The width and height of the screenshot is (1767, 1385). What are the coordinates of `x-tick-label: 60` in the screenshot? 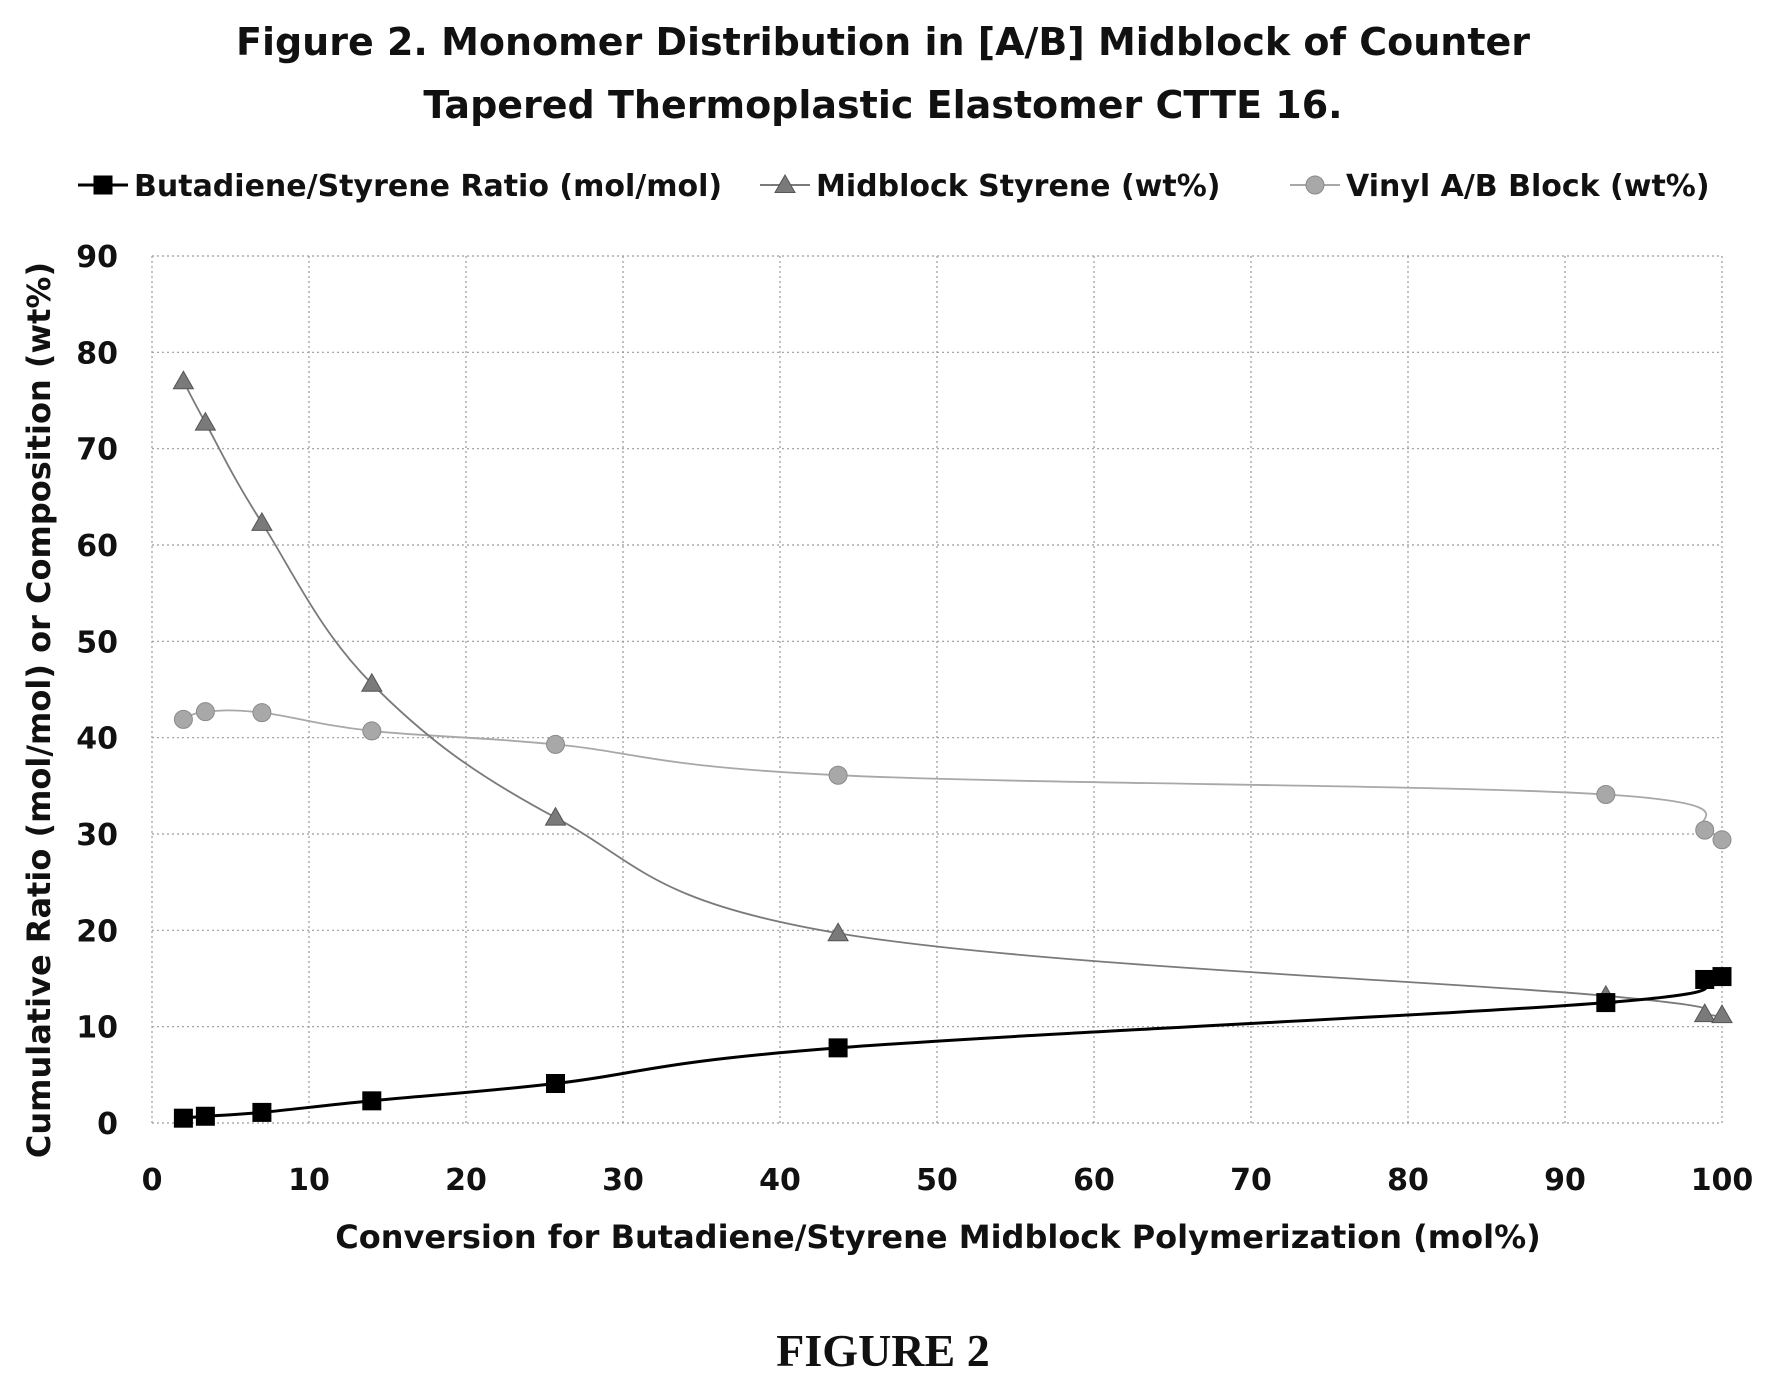 It's located at (1094, 1180).